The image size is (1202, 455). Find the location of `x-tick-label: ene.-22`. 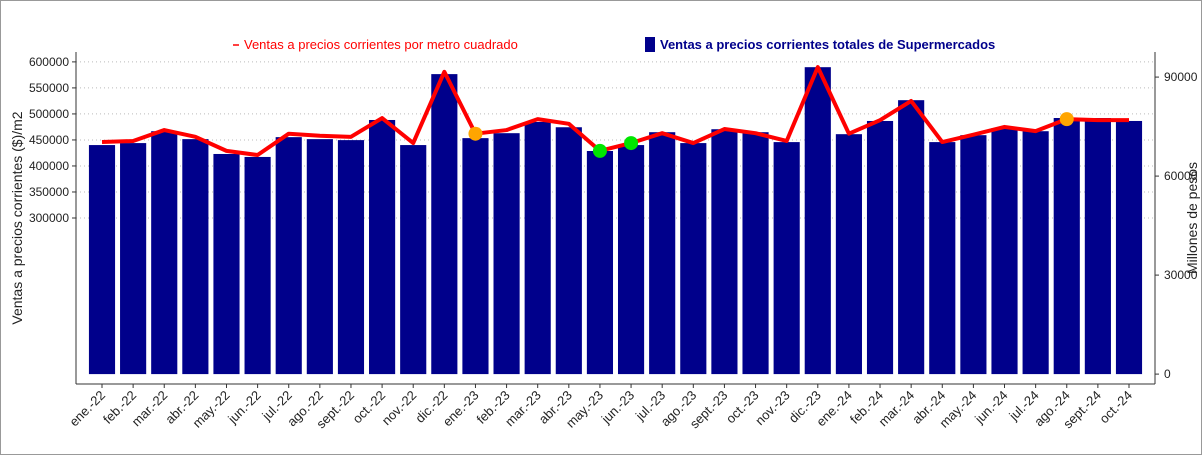

x-tick-label: ene.-22 is located at coordinates (87, 409).